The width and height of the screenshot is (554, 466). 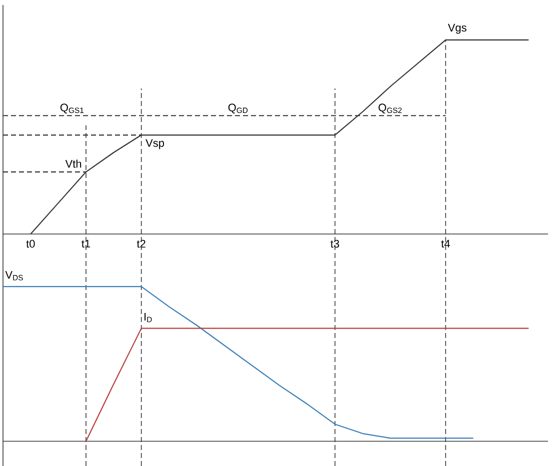 What do you see at coordinates (155, 144) in the screenshot?
I see `annotation: Vsp` at bounding box center [155, 144].